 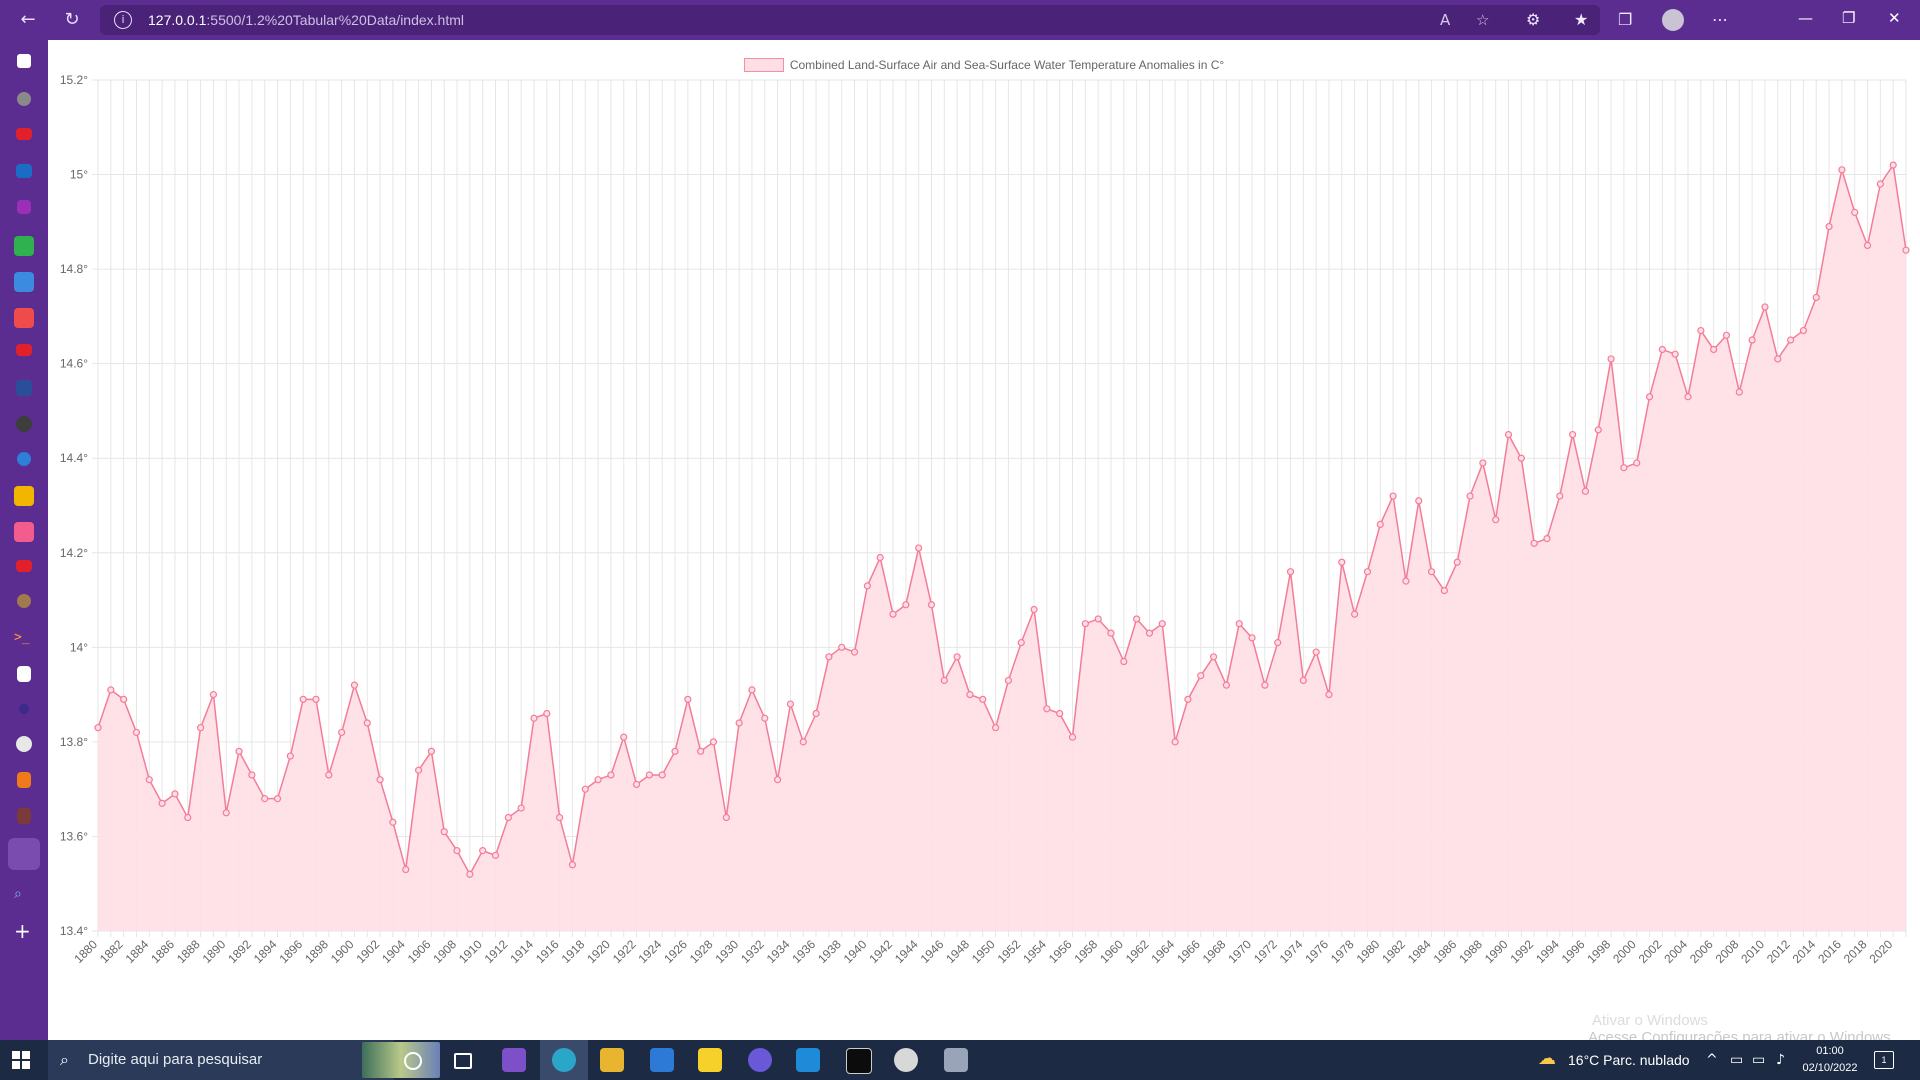 What do you see at coordinates (21, 1060) in the screenshot?
I see `windows-start-icon` at bounding box center [21, 1060].